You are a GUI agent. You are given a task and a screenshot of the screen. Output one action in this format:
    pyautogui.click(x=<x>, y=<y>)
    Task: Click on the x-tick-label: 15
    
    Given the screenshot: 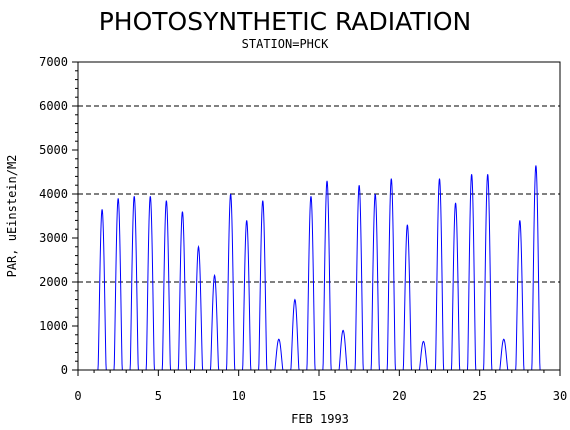 What is the action you would take?
    pyautogui.click(x=319, y=396)
    